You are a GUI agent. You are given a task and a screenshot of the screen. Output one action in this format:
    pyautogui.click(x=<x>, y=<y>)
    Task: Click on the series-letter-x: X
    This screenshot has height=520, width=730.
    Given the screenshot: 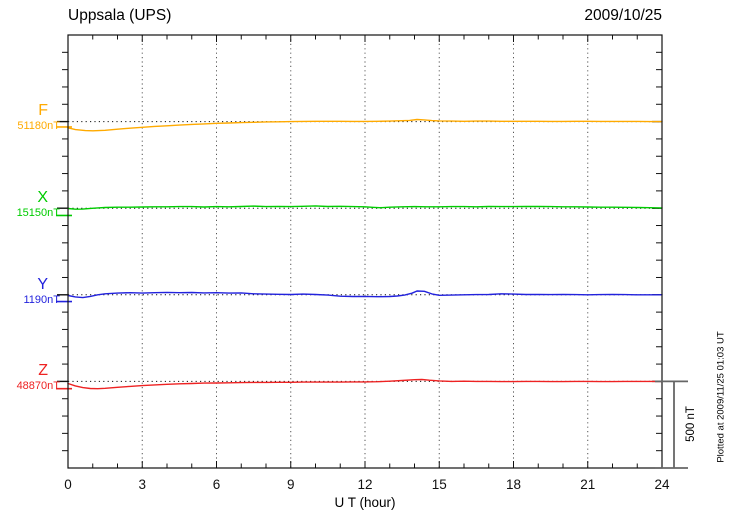 What is the action you would take?
    pyautogui.click(x=42, y=197)
    